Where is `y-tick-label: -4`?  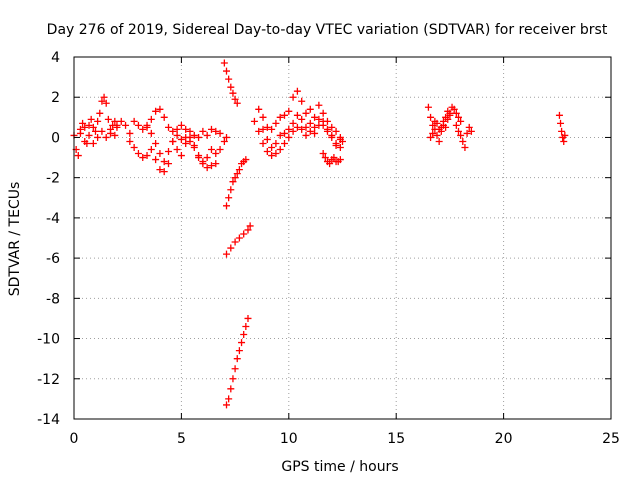
y-tick-label: -4 is located at coordinates (53, 219).